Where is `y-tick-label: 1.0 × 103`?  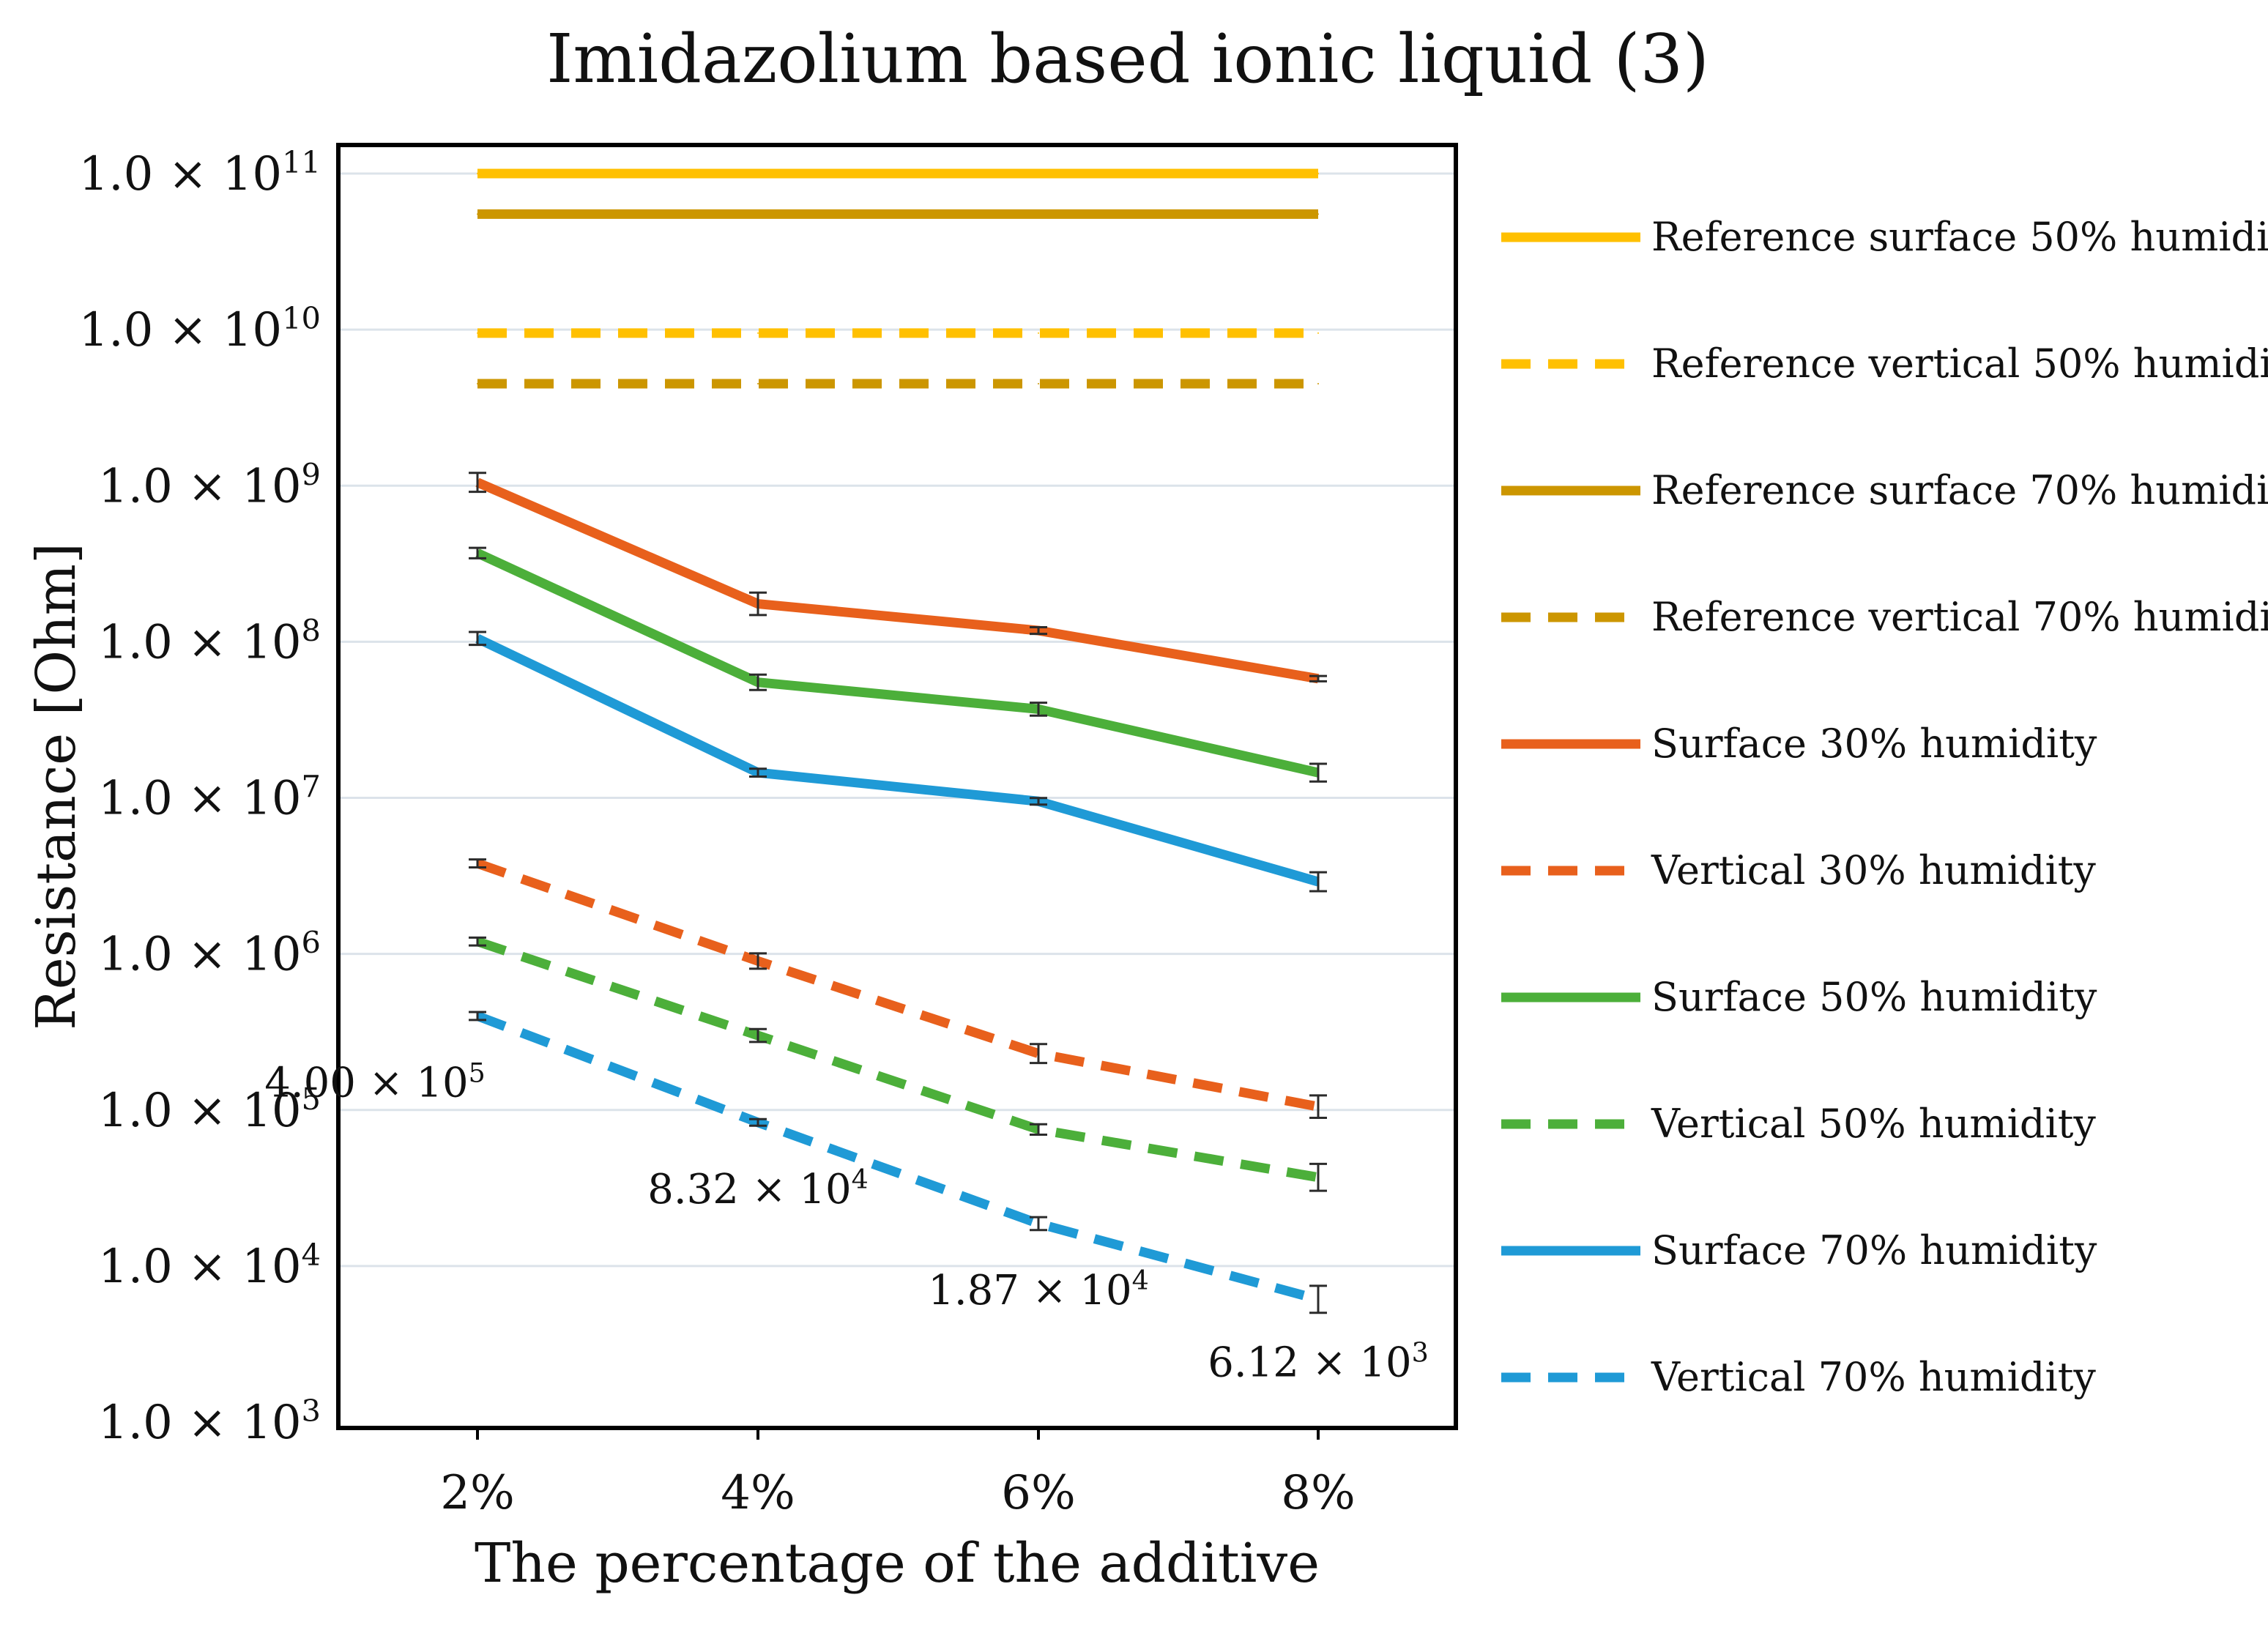
y-tick-label: 1.0 × 103 is located at coordinates (209, 1422).